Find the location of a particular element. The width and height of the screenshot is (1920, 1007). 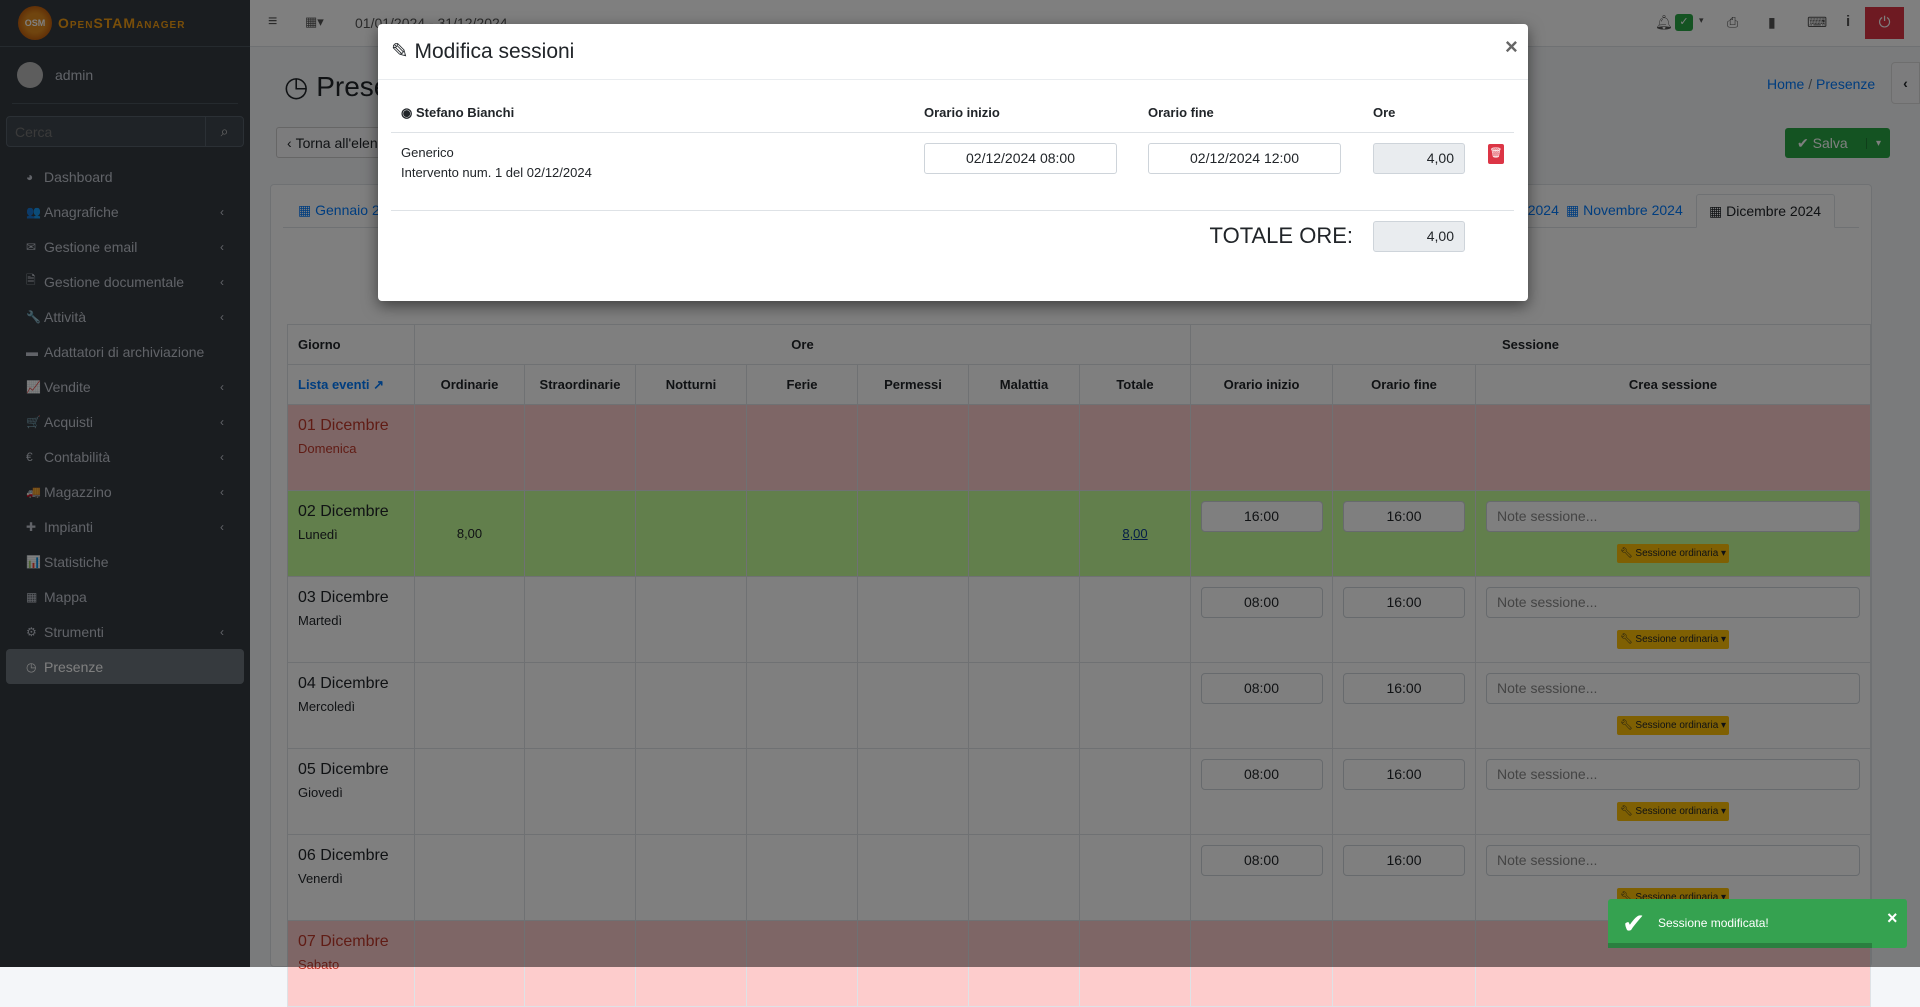

pencil-icon: ✎ is located at coordinates (400, 51).